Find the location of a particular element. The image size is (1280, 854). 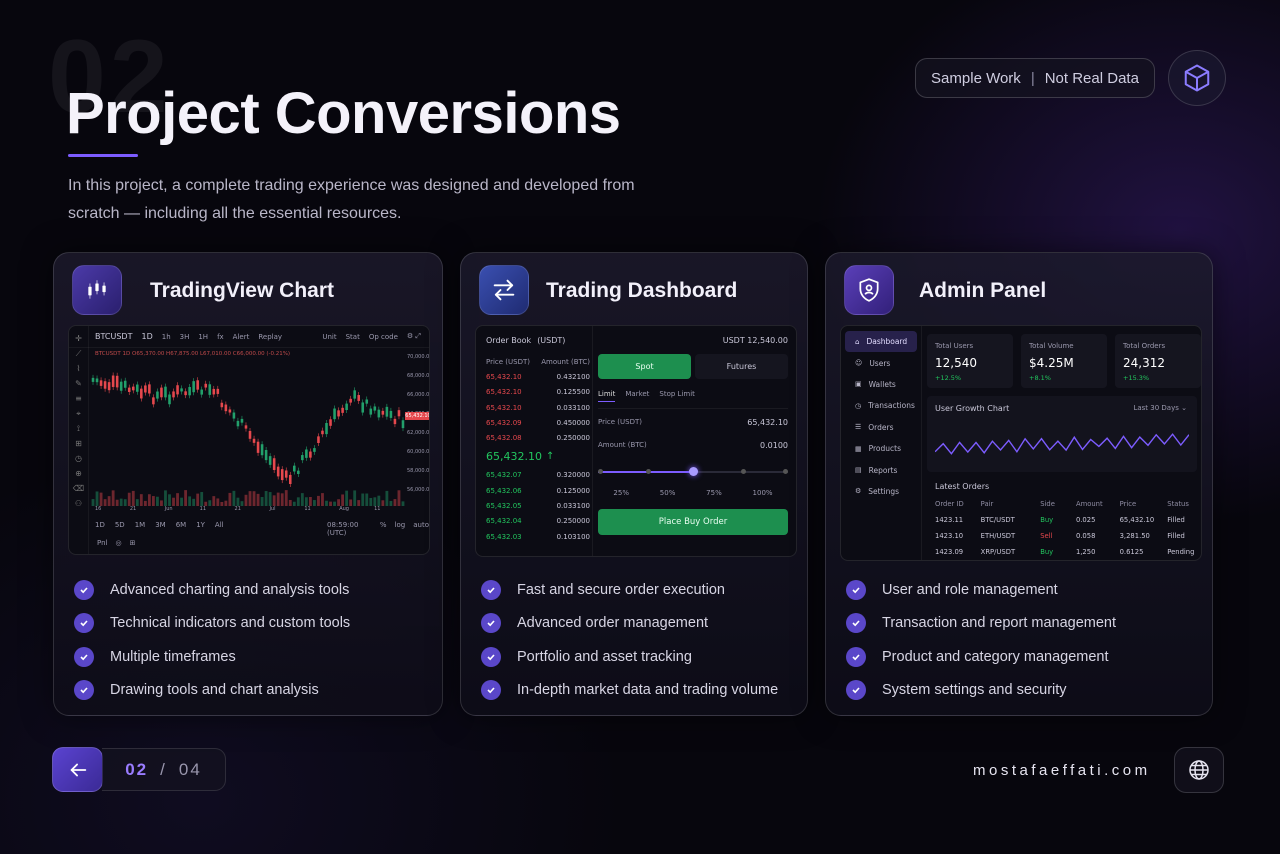

sidebar-item-wallets: ▣ Wallets is located at coordinates (881, 384).